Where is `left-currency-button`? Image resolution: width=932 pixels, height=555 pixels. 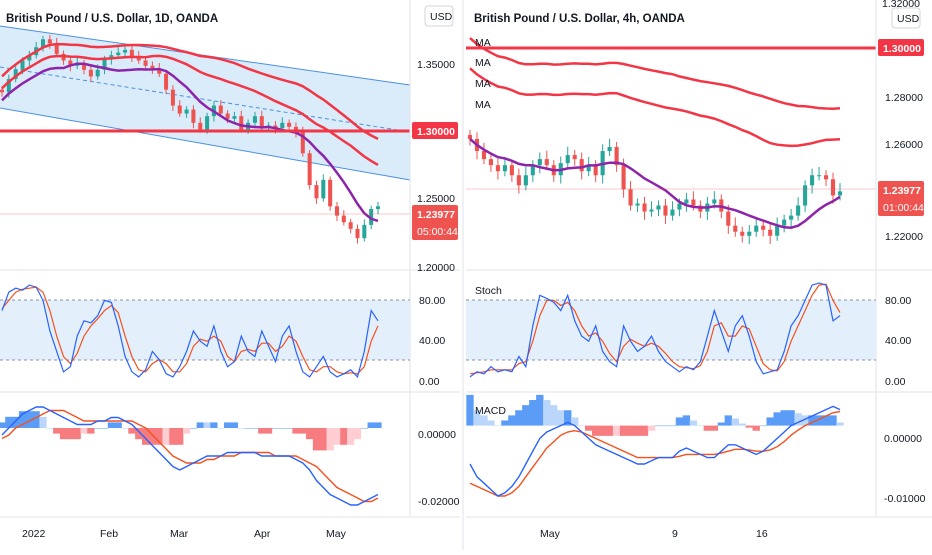
left-currency-button is located at coordinates (439, 16).